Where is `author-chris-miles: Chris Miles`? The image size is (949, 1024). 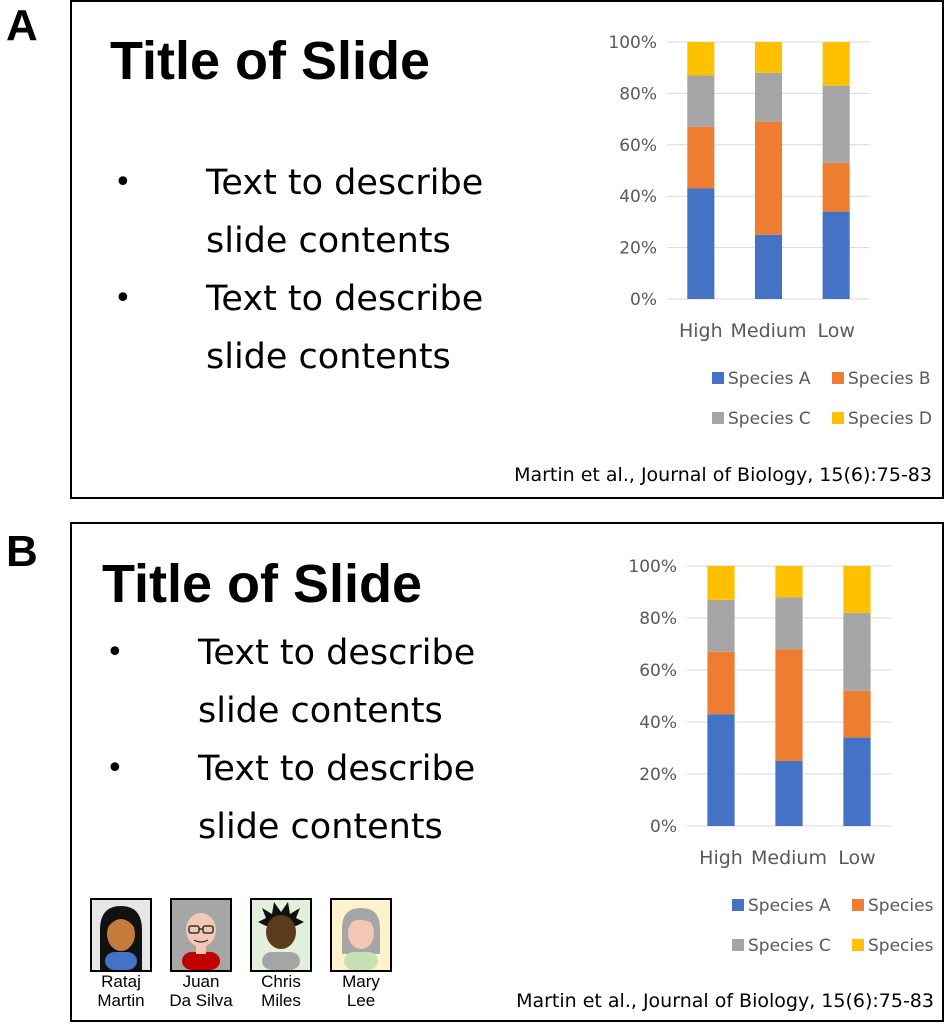
author-chris-miles: Chris Miles is located at coordinates (281, 954).